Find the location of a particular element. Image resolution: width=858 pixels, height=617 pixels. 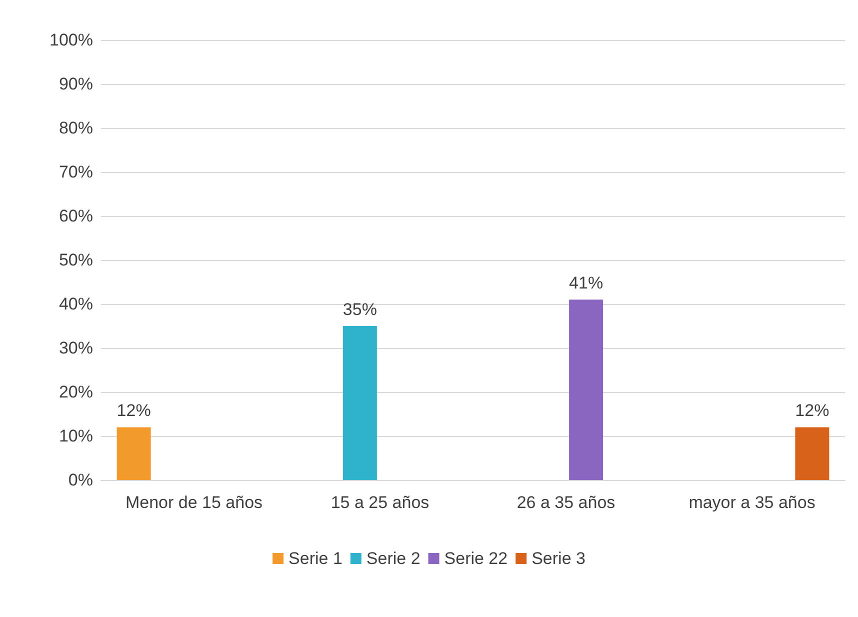

legend-label: Serie 2 is located at coordinates (393, 558).